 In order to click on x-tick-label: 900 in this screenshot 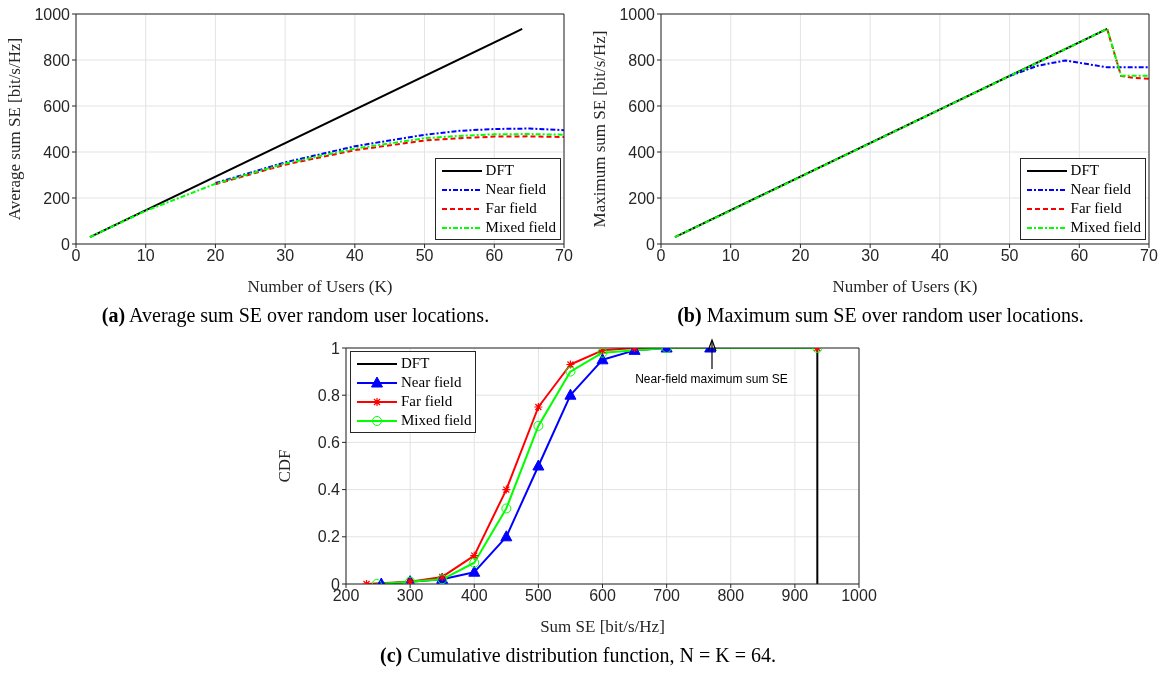, I will do `click(795, 596)`.